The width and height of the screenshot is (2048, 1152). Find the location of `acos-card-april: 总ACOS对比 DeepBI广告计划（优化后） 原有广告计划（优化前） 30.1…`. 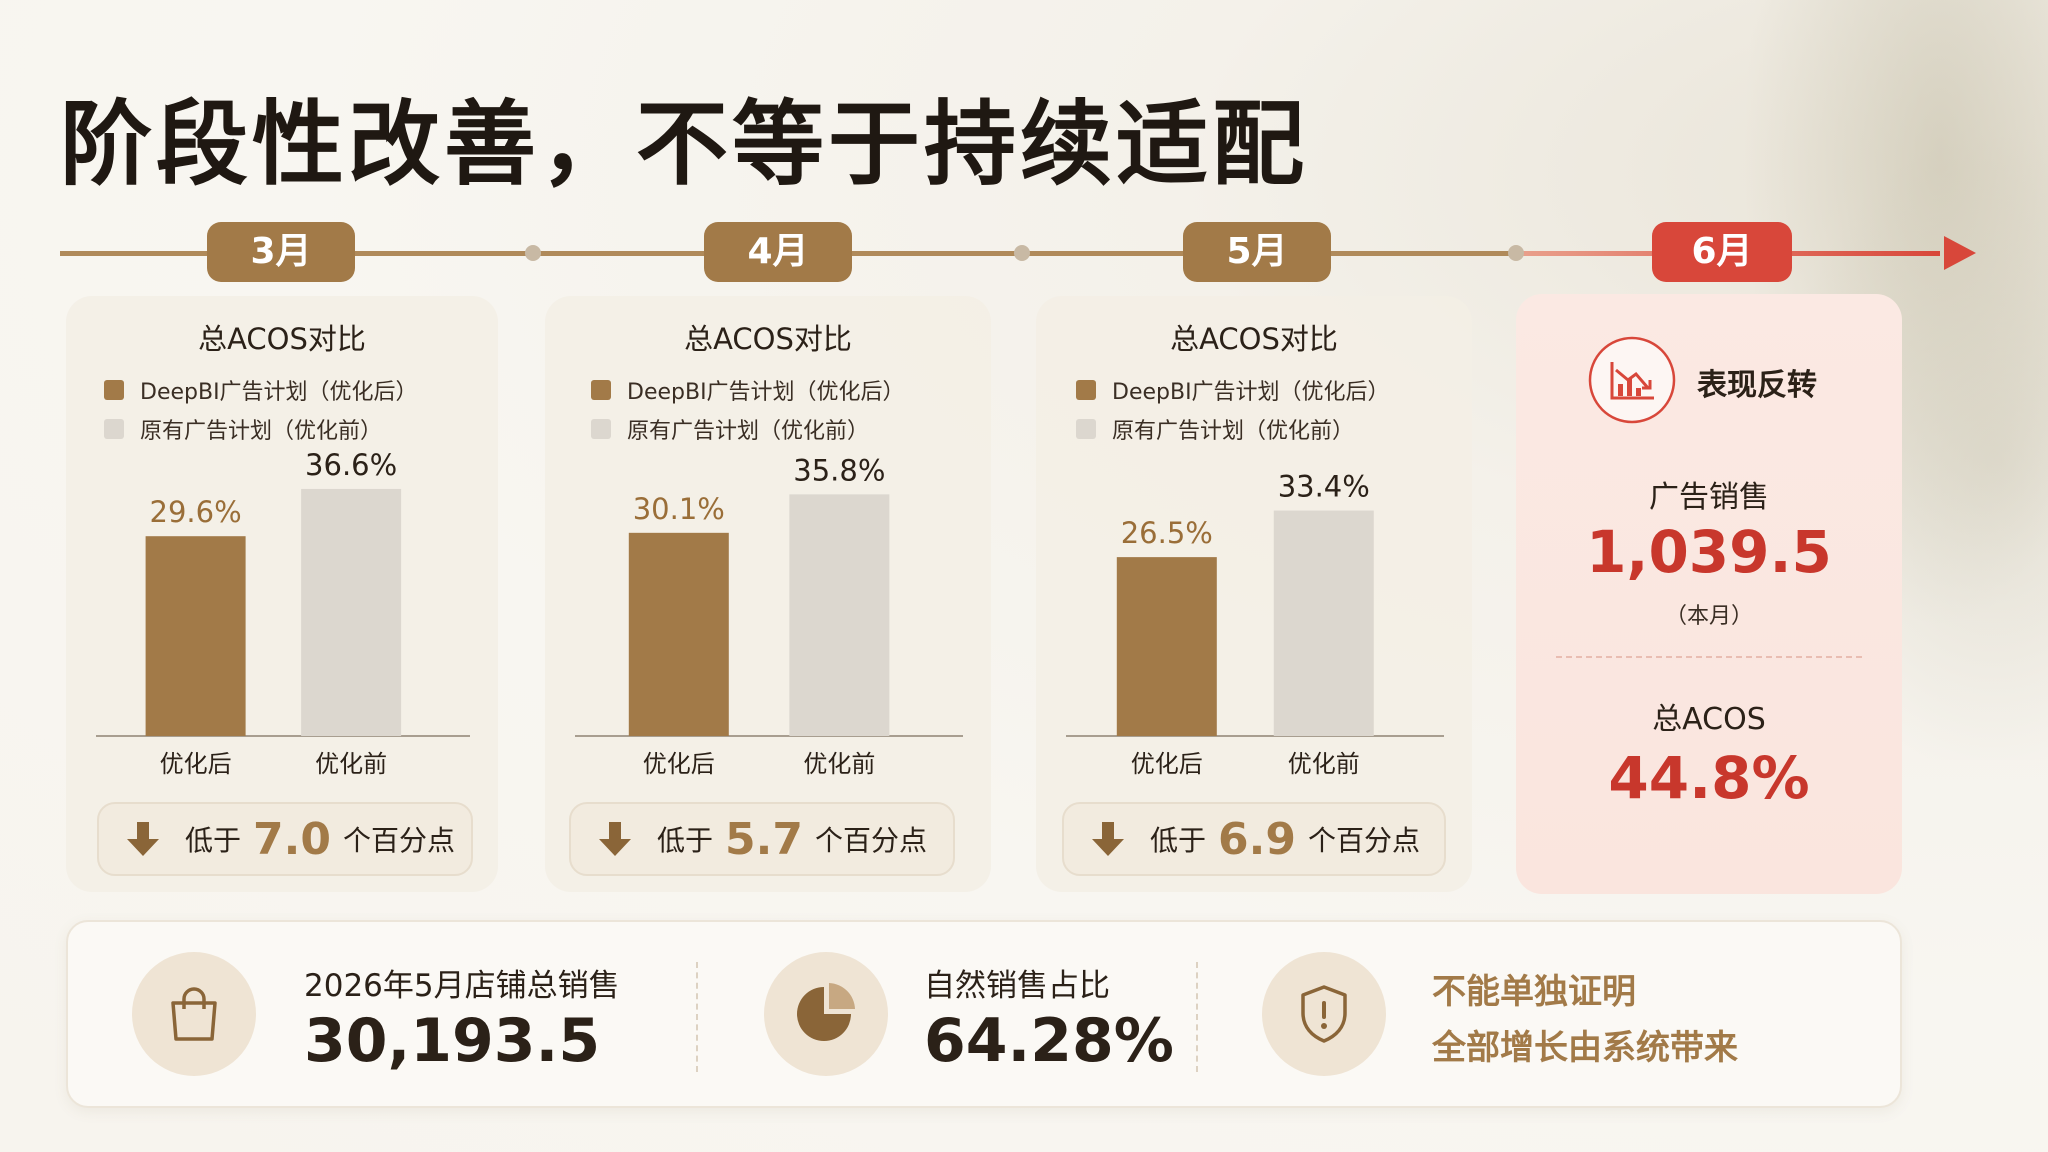

acos-card-april: 总ACOS对比 DeepBI广告计划（优化后） 原有广告计划（优化前） 30.1… is located at coordinates (768, 594).